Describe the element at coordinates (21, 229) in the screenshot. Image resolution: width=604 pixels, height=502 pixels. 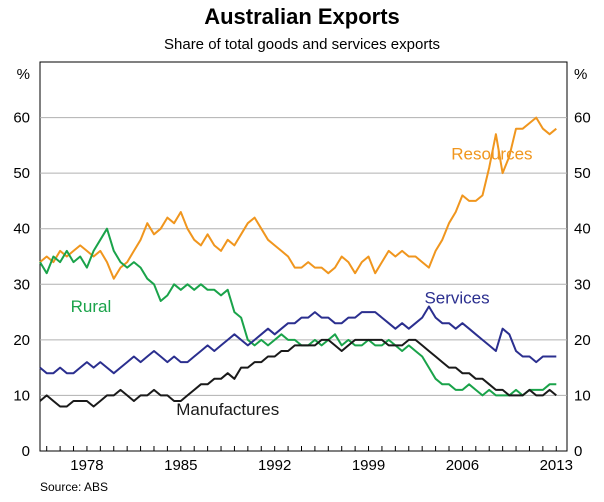
I see `y-tick-label-left: 40` at that location.